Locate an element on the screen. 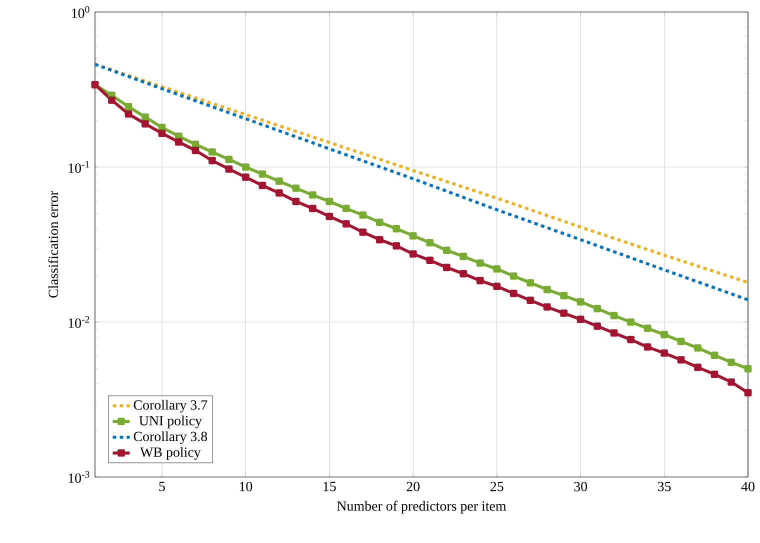 This screenshot has width=760, height=543. y-tick-label: 10$^{0}$ is located at coordinates (81, 12).